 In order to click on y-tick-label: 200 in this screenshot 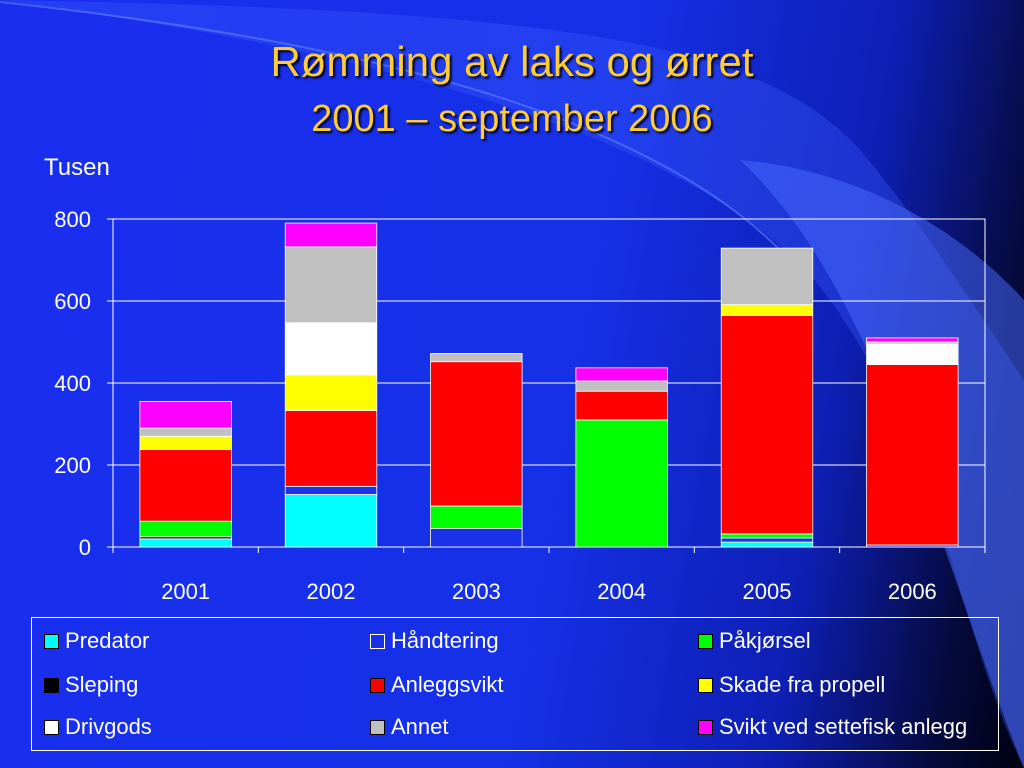, I will do `click(72, 465)`.